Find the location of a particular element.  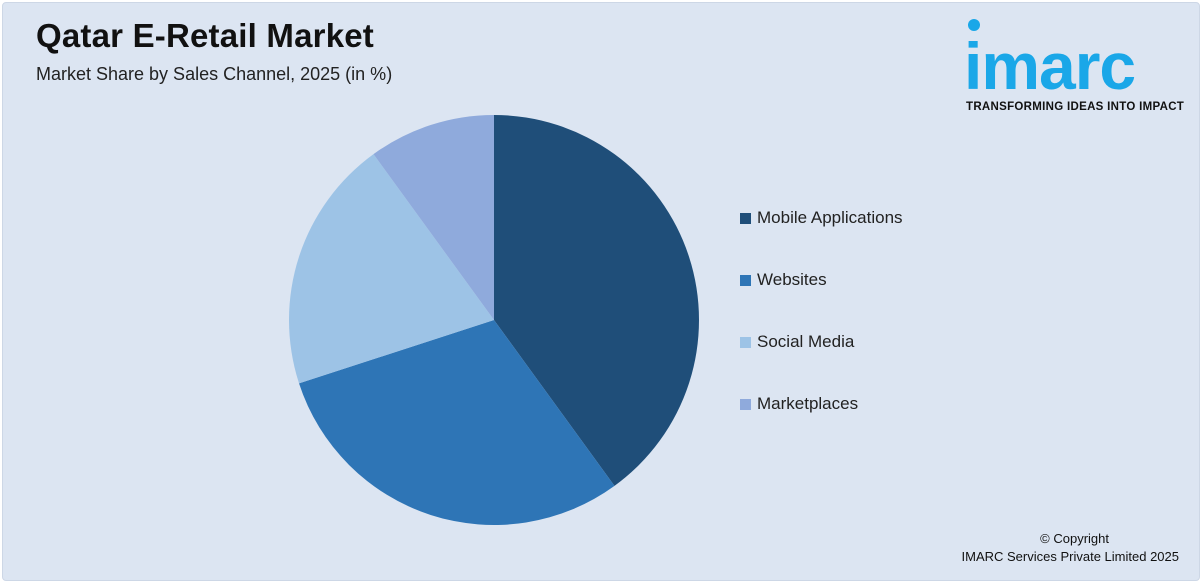

legend-item-websites: Websites is located at coordinates (821, 280).